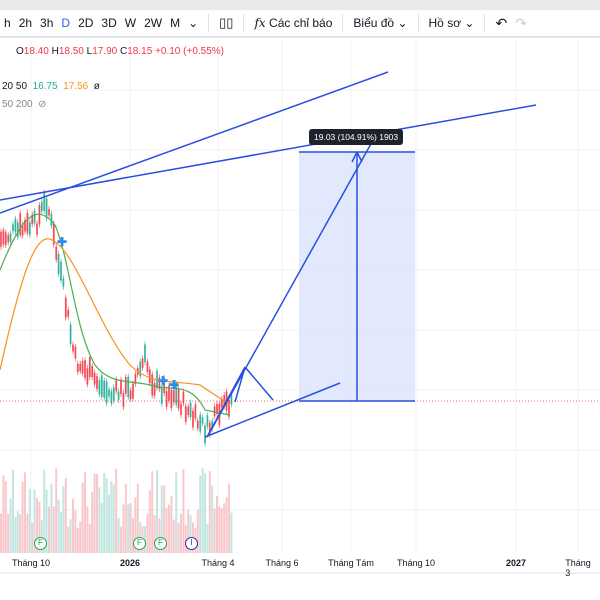 The height and width of the screenshot is (600, 600). What do you see at coordinates (109, 23) in the screenshot?
I see `interval-3d: 3D` at bounding box center [109, 23].